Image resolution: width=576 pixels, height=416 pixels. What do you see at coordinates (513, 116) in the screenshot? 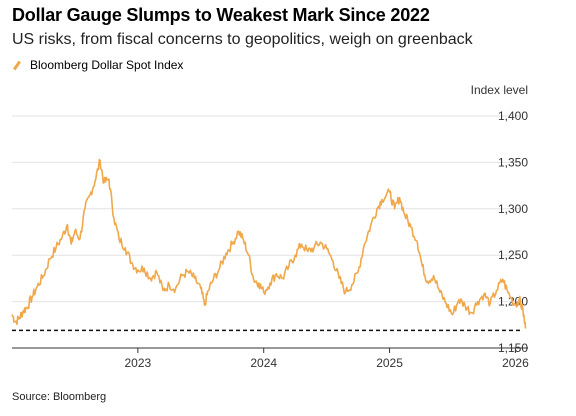
I see `y-tick-label: 1,400` at bounding box center [513, 116].